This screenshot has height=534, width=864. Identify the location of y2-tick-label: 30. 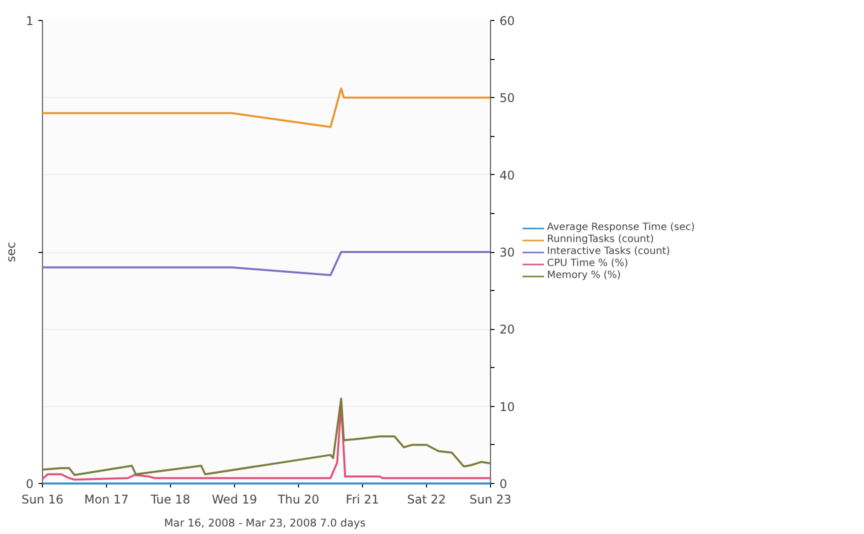
(507, 253).